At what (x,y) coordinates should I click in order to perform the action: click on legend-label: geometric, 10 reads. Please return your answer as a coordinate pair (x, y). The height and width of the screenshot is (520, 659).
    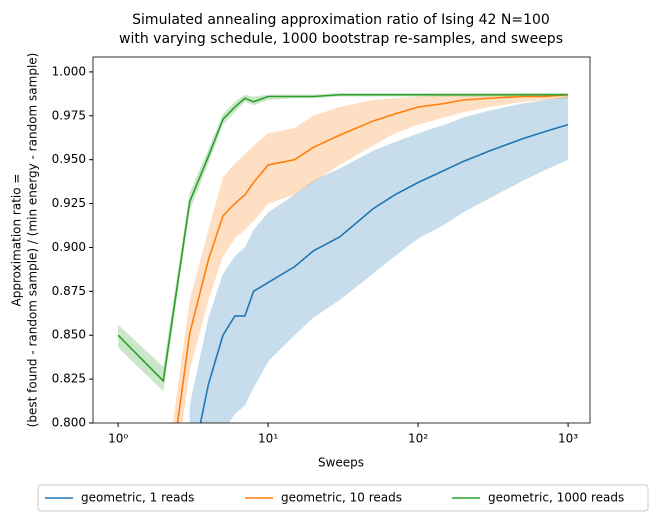
    Looking at the image, I should click on (341, 498).